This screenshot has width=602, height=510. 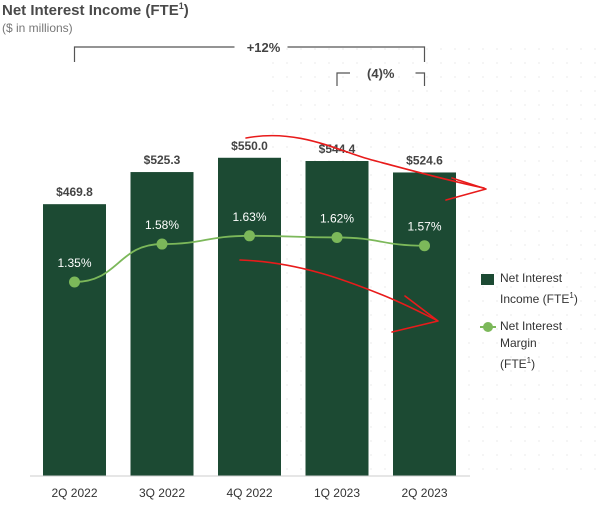 I want to click on annotation-arrow-2-head, so click(x=415, y=314).